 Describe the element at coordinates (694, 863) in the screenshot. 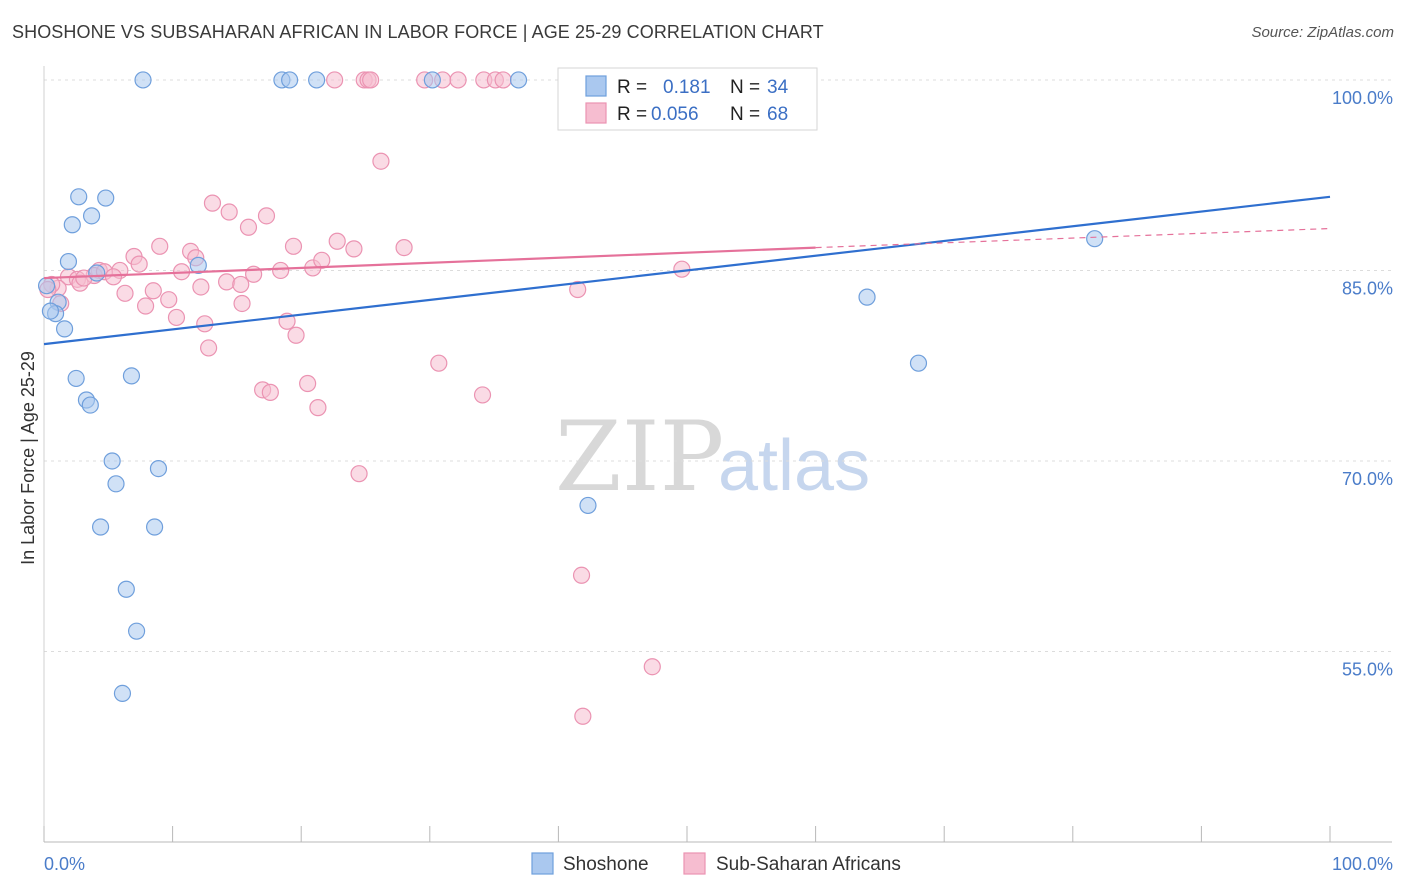

I see `bottom-legend-swatch-african` at that location.